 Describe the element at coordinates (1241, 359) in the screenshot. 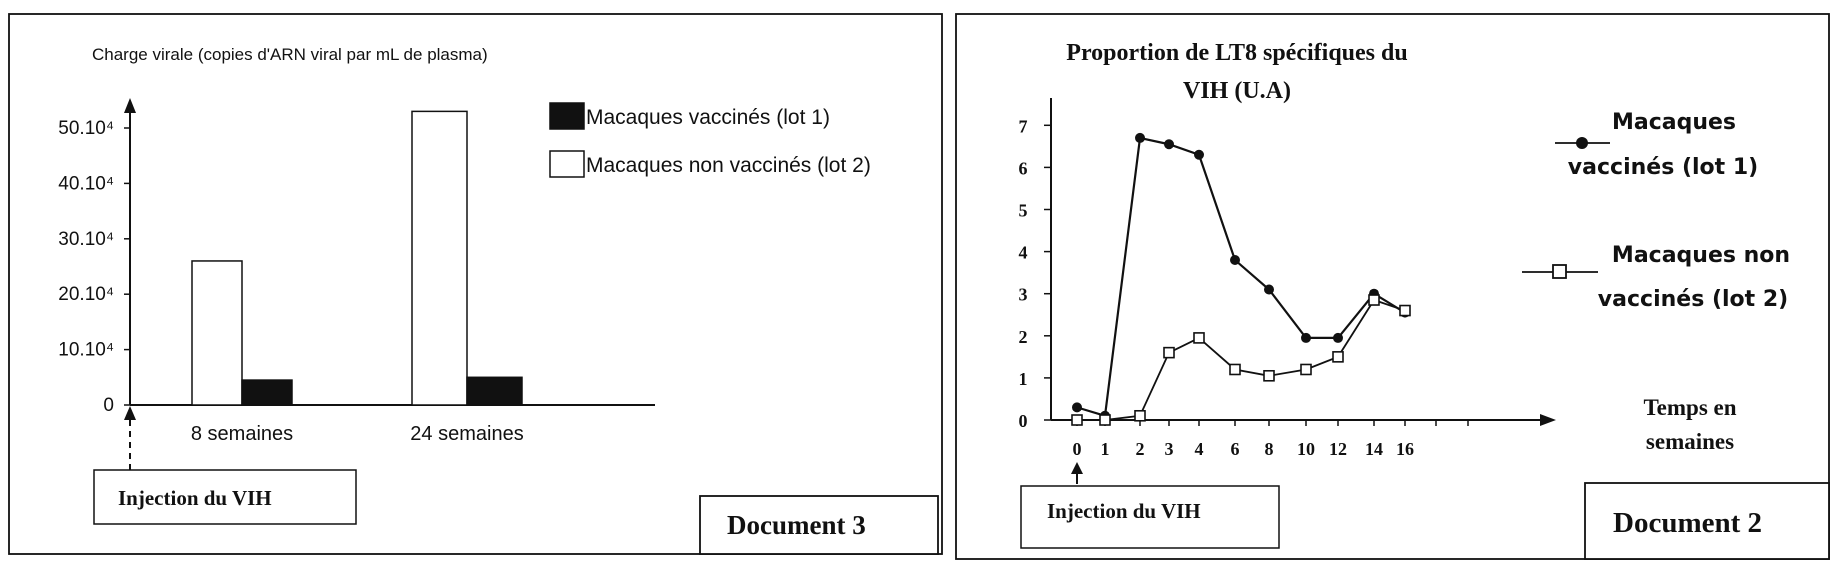

I see `series-line-unvaccinated` at that location.